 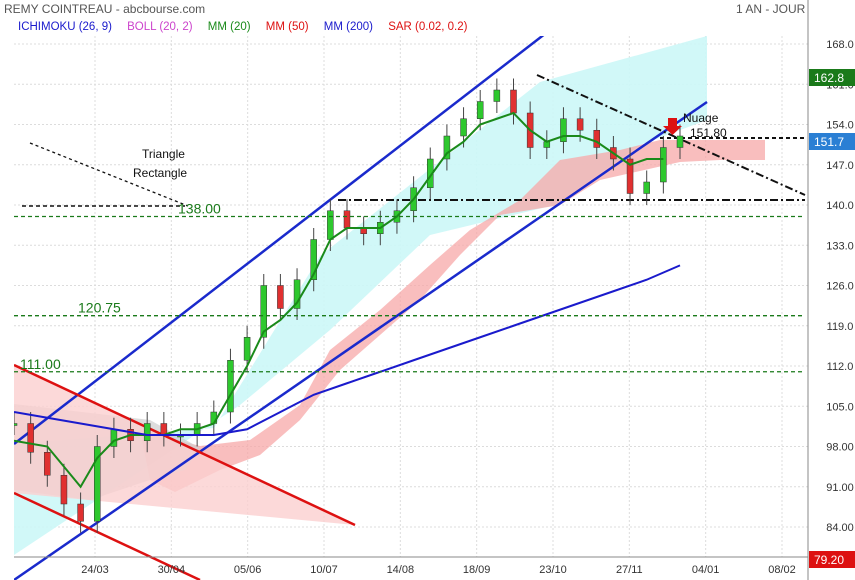 What do you see at coordinates (229, 27) in the screenshot?
I see `legend-mm20: MM (20)` at bounding box center [229, 27].